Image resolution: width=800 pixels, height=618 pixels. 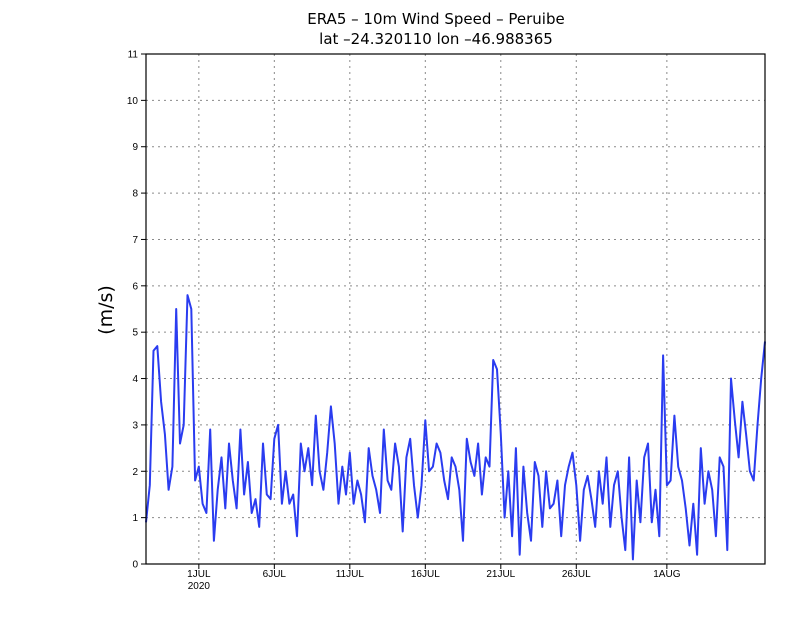 What do you see at coordinates (135, 565) in the screenshot?
I see `y-tick-label: 0` at bounding box center [135, 565].